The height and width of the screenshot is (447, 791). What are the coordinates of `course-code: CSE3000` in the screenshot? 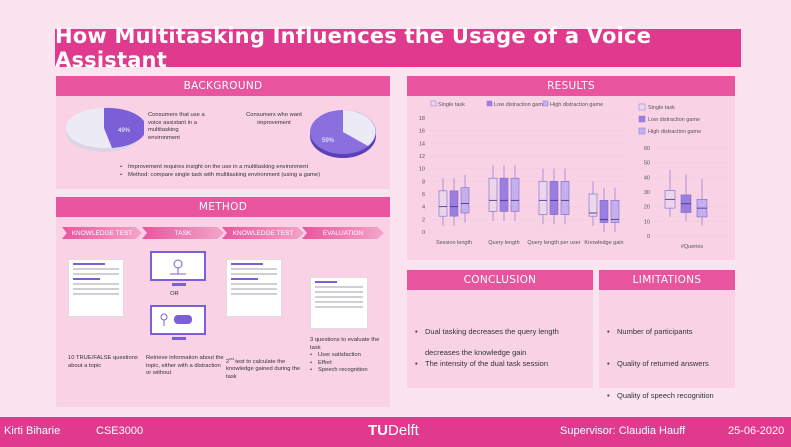 It's located at (120, 431).